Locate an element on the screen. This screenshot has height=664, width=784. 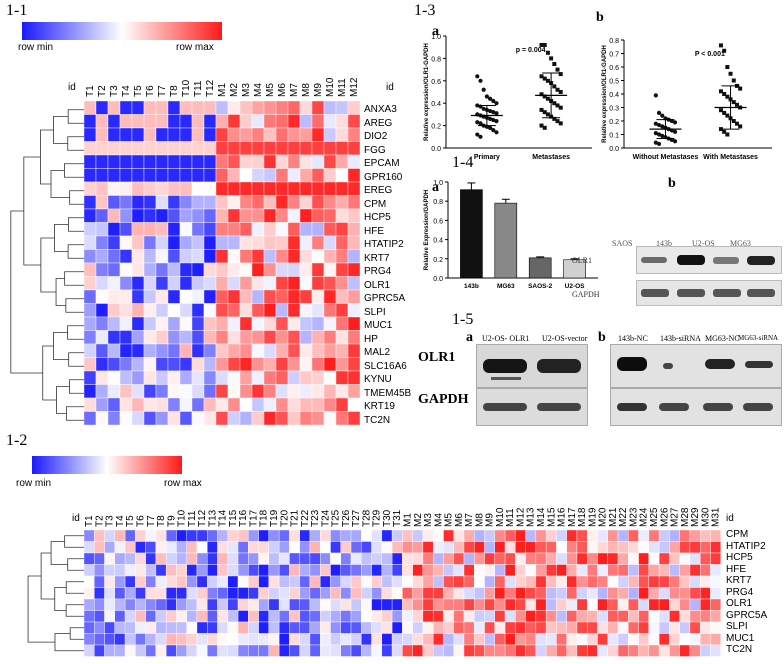
y-tick-label: 0.0 is located at coordinates (436, 149).